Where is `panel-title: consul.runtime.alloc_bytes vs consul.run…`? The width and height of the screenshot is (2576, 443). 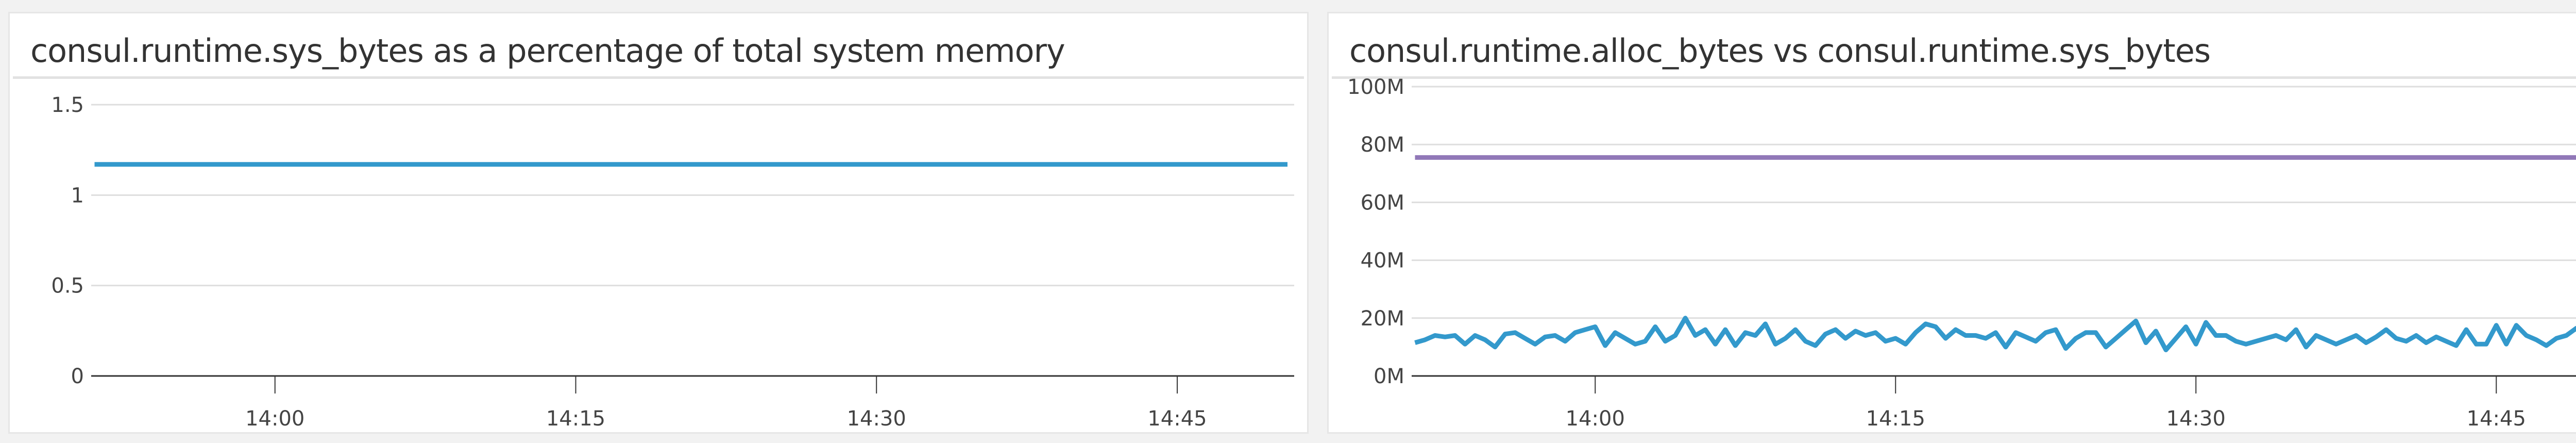
panel-title: consul.runtime.alloc_bytes vs consul.run… is located at coordinates (1780, 51).